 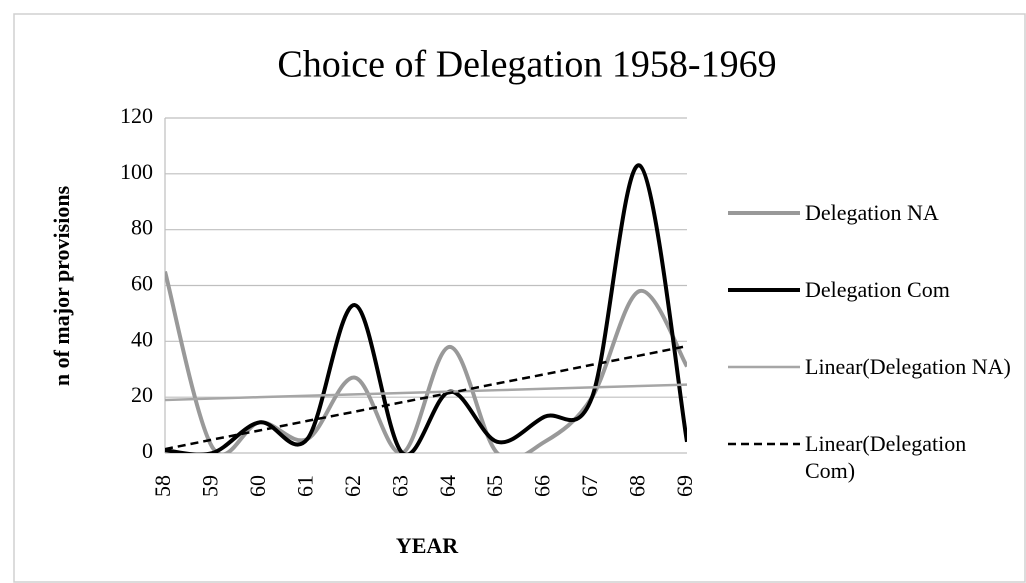 What do you see at coordinates (142, 283) in the screenshot?
I see `y-tick-label: 60` at bounding box center [142, 283].